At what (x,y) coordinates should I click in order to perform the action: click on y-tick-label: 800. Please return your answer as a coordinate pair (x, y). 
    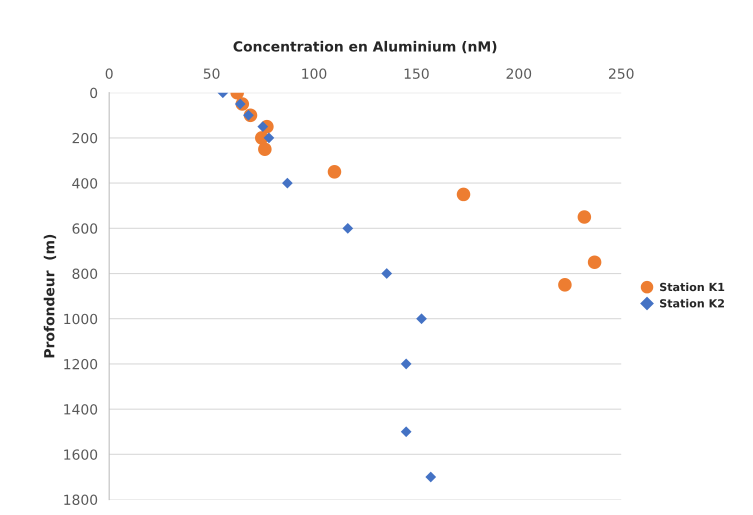
    Looking at the image, I should click on (85, 273).